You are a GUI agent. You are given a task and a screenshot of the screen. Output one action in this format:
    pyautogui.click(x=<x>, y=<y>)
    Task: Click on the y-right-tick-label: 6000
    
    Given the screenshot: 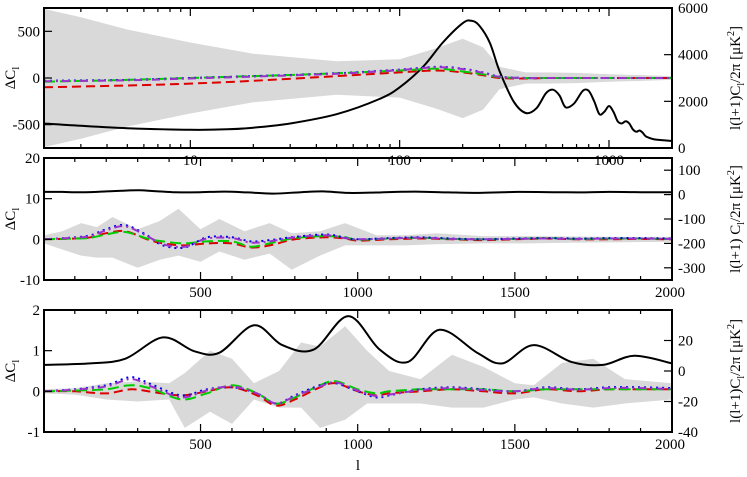 What is the action you would take?
    pyautogui.click(x=693, y=9)
    